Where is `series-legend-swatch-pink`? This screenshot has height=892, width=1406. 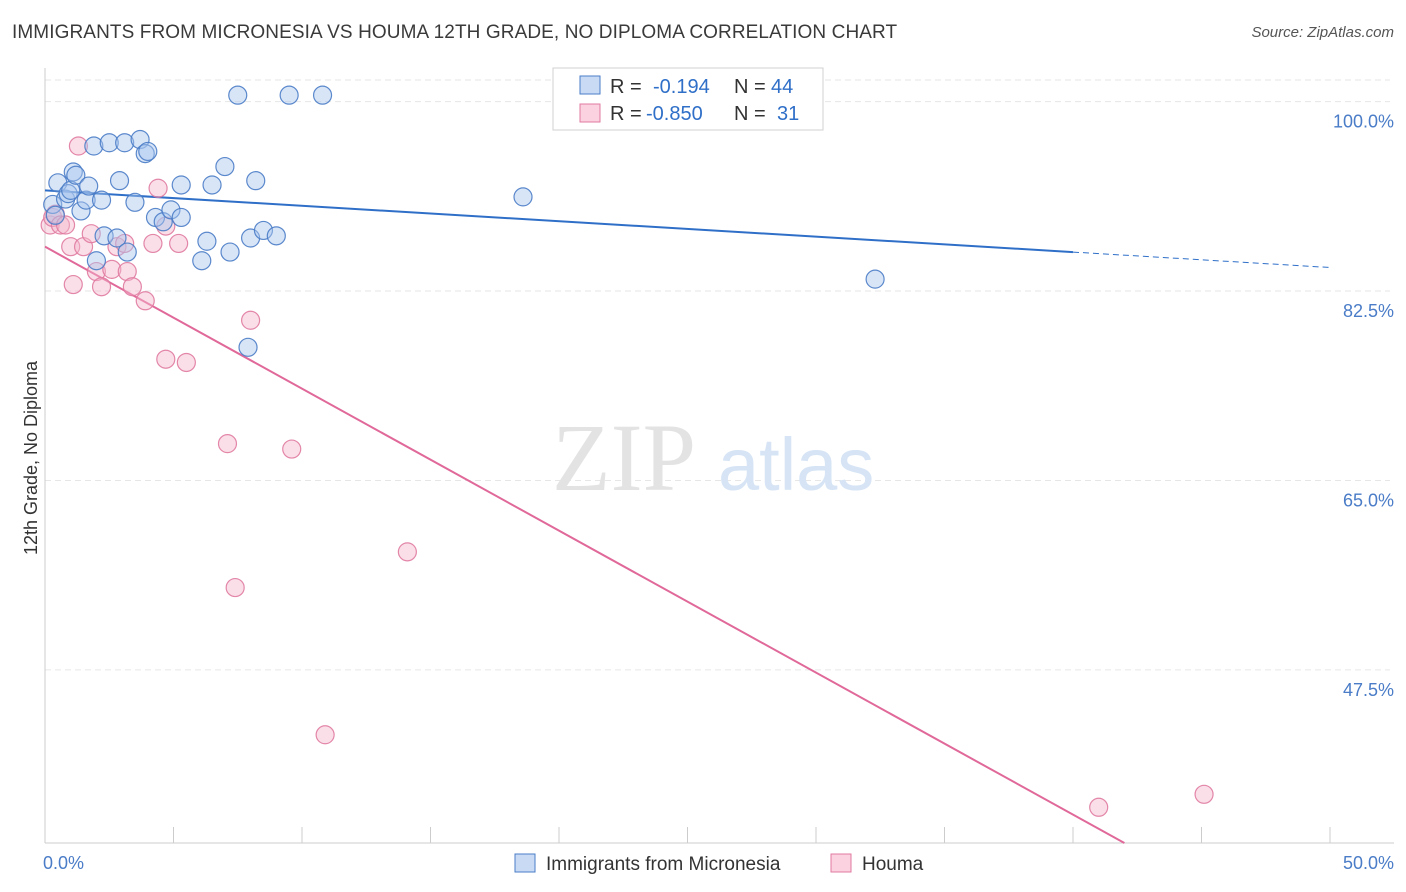 series-legend-swatch-pink is located at coordinates (841, 863).